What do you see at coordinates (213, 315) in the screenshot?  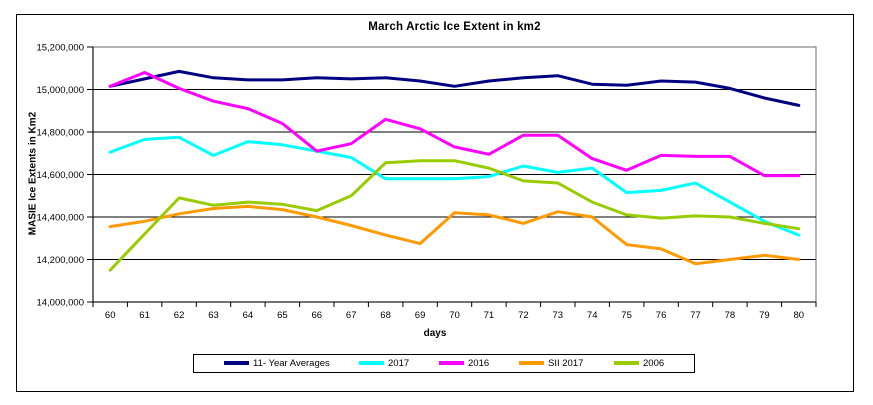 I see `x-tick-label: 63` at bounding box center [213, 315].